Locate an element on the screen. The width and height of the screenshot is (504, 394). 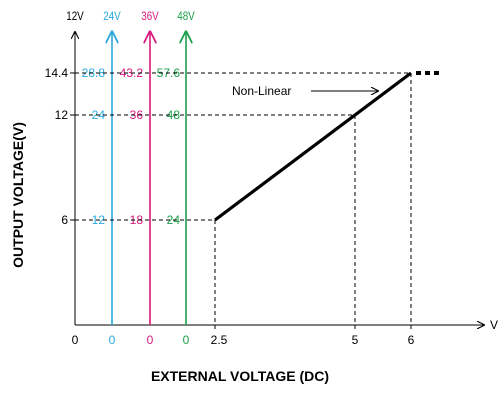
x-axis-label: EXTERNAL VOLTAGE (DC) is located at coordinates (240, 376).